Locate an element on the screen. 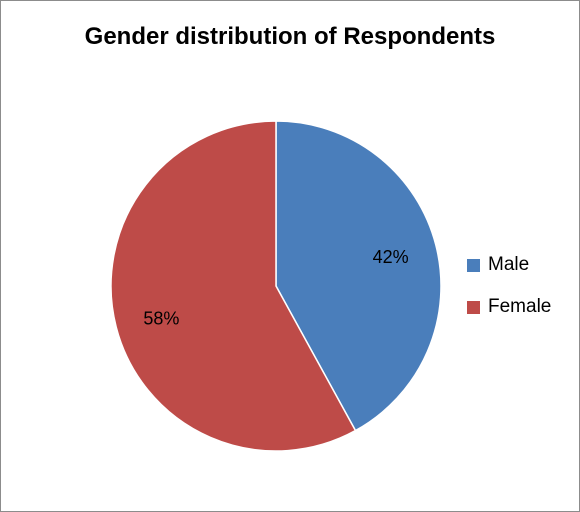 The width and height of the screenshot is (580, 512). legend-swatch-female is located at coordinates (473, 307).